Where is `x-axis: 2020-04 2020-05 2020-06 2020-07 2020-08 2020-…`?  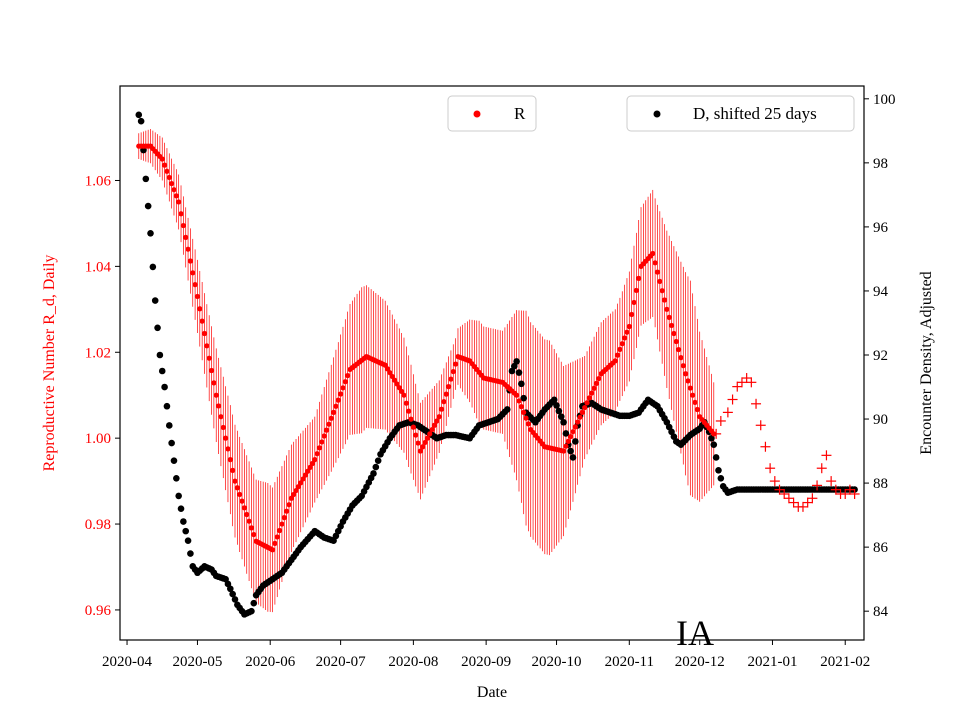
x-axis: 2020-04 2020-05 2020-06 2020-07 2020-08 2020-… is located at coordinates (486, 655).